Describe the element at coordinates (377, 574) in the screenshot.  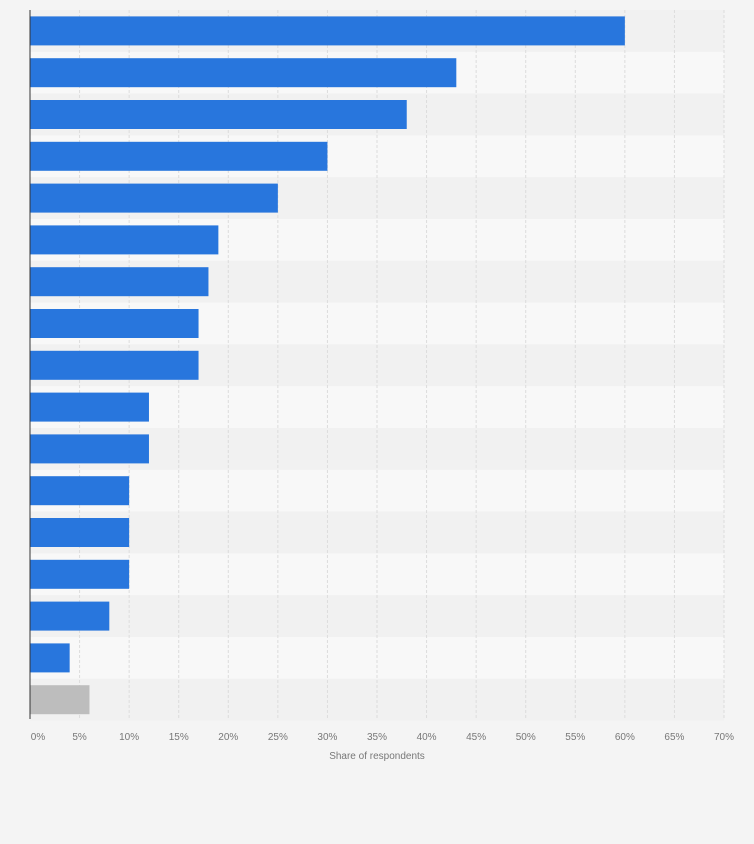
I see `row-band` at that location.